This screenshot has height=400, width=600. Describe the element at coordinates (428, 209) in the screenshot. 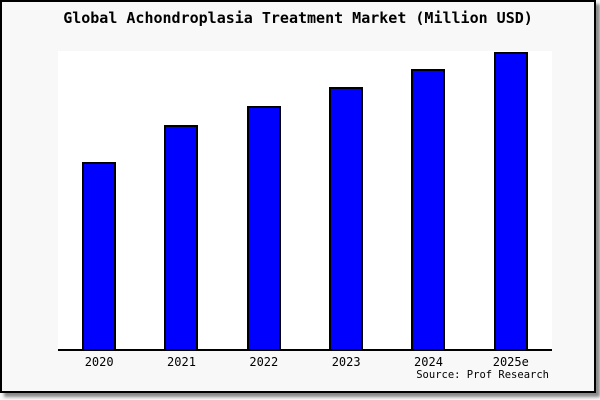

I see `bar-2024` at that location.